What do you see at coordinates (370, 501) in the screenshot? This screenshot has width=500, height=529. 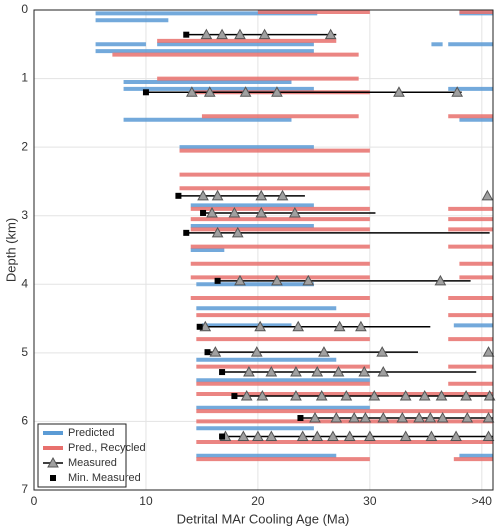 I see `x-tick-label: 30` at bounding box center [370, 501].